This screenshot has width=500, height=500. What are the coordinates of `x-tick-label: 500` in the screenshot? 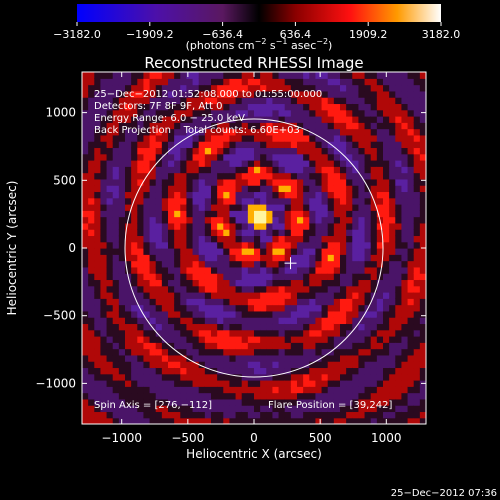 It's located at (320, 438).